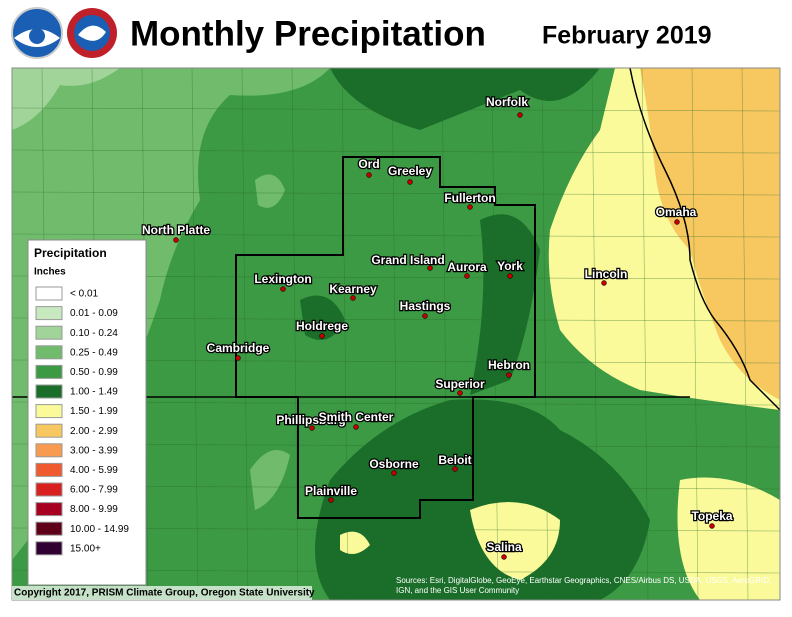  Describe the element at coordinates (353, 289) in the screenshot. I see `city-label: Kearney` at that location.